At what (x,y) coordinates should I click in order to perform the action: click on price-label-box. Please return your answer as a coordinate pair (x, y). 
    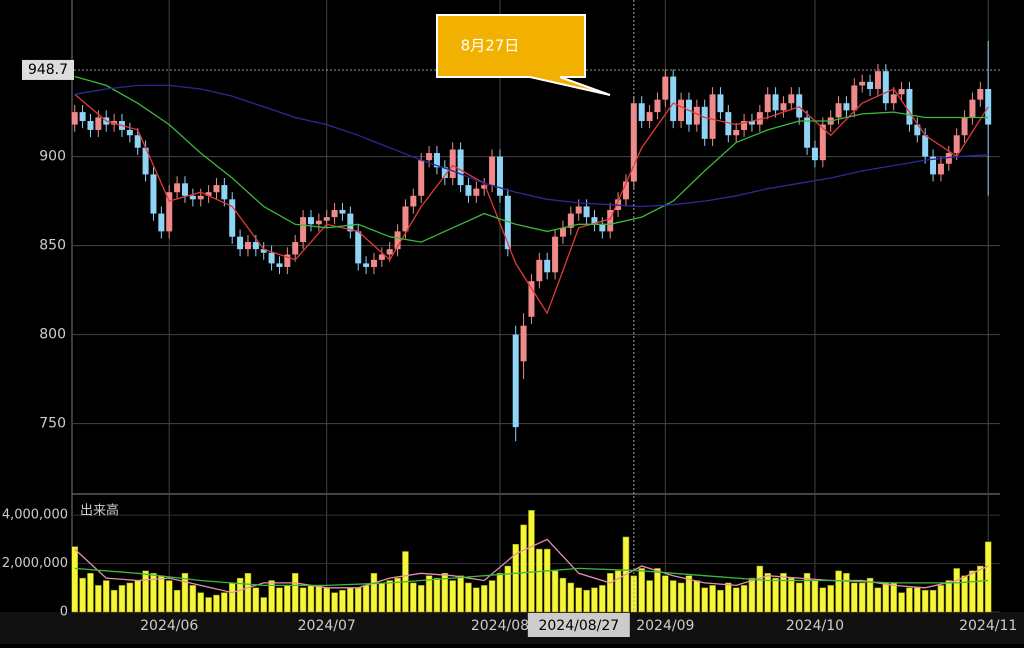
    Looking at the image, I should click on (48, 69).